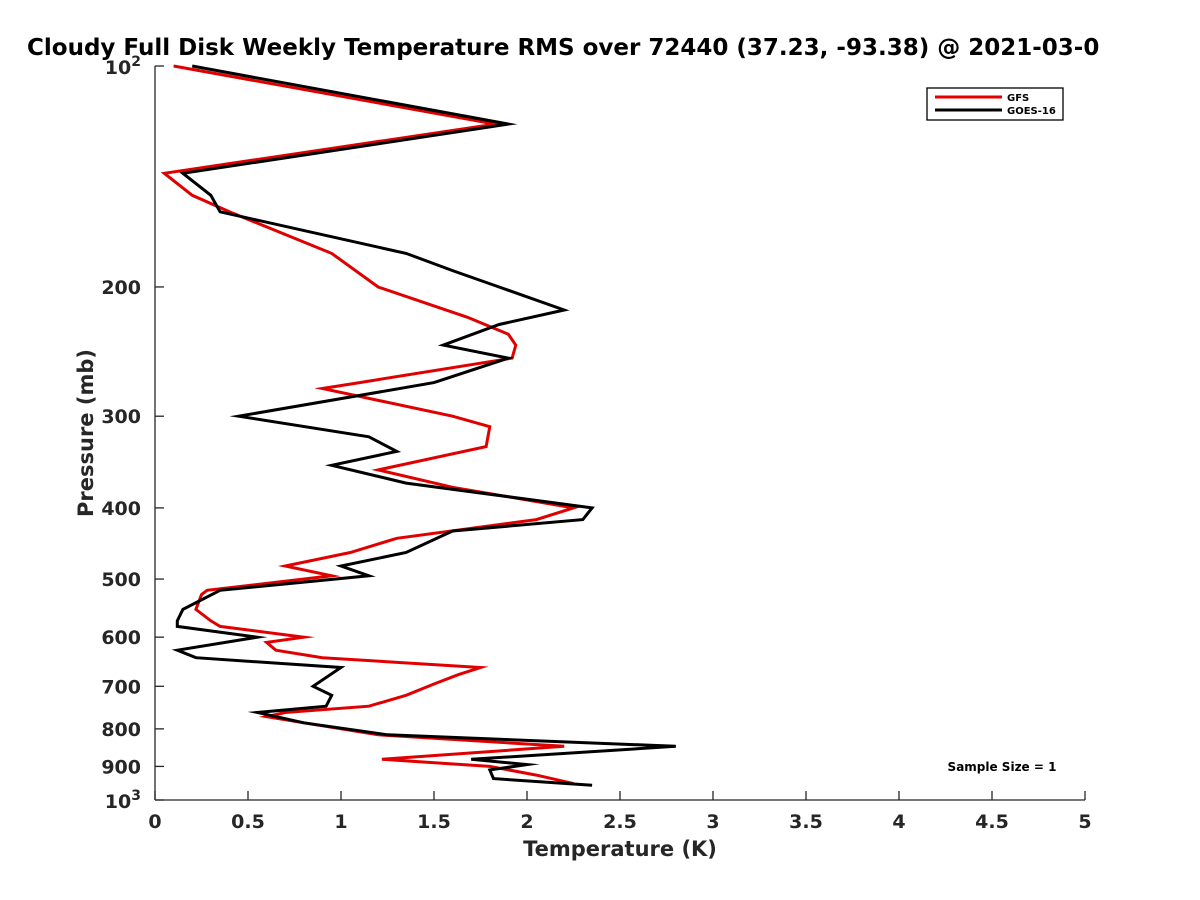 The image size is (1200, 900). I want to click on x-tick-label: 1.5, so click(434, 822).